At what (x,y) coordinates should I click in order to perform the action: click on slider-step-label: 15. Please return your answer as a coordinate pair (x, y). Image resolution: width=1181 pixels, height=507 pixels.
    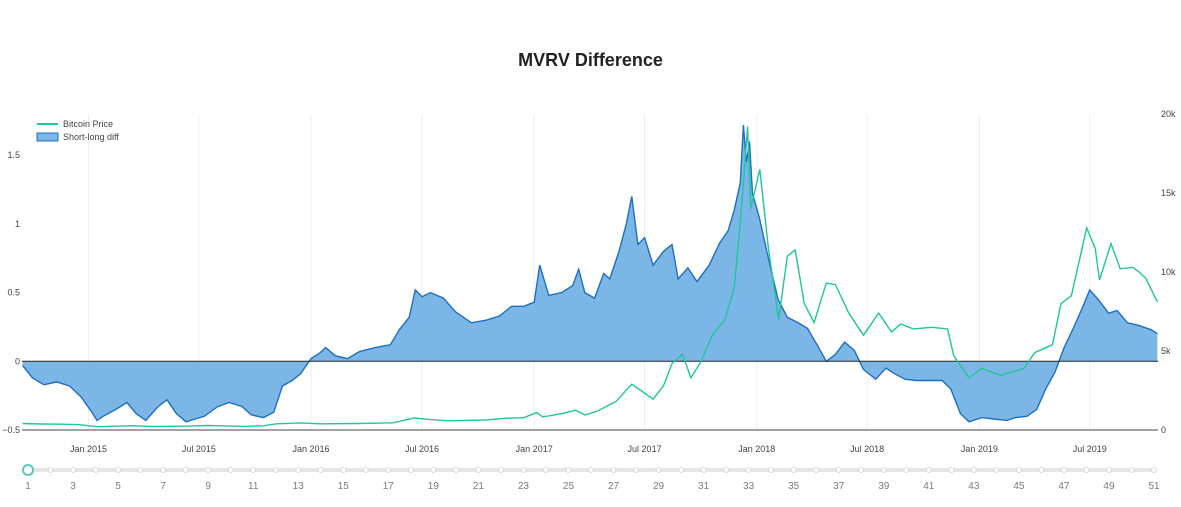
    Looking at the image, I should click on (344, 486).